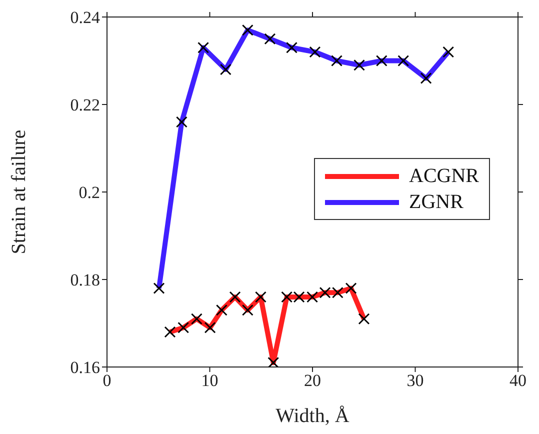 The image size is (539, 434). I want to click on x-tick-label: 20, so click(312, 380).